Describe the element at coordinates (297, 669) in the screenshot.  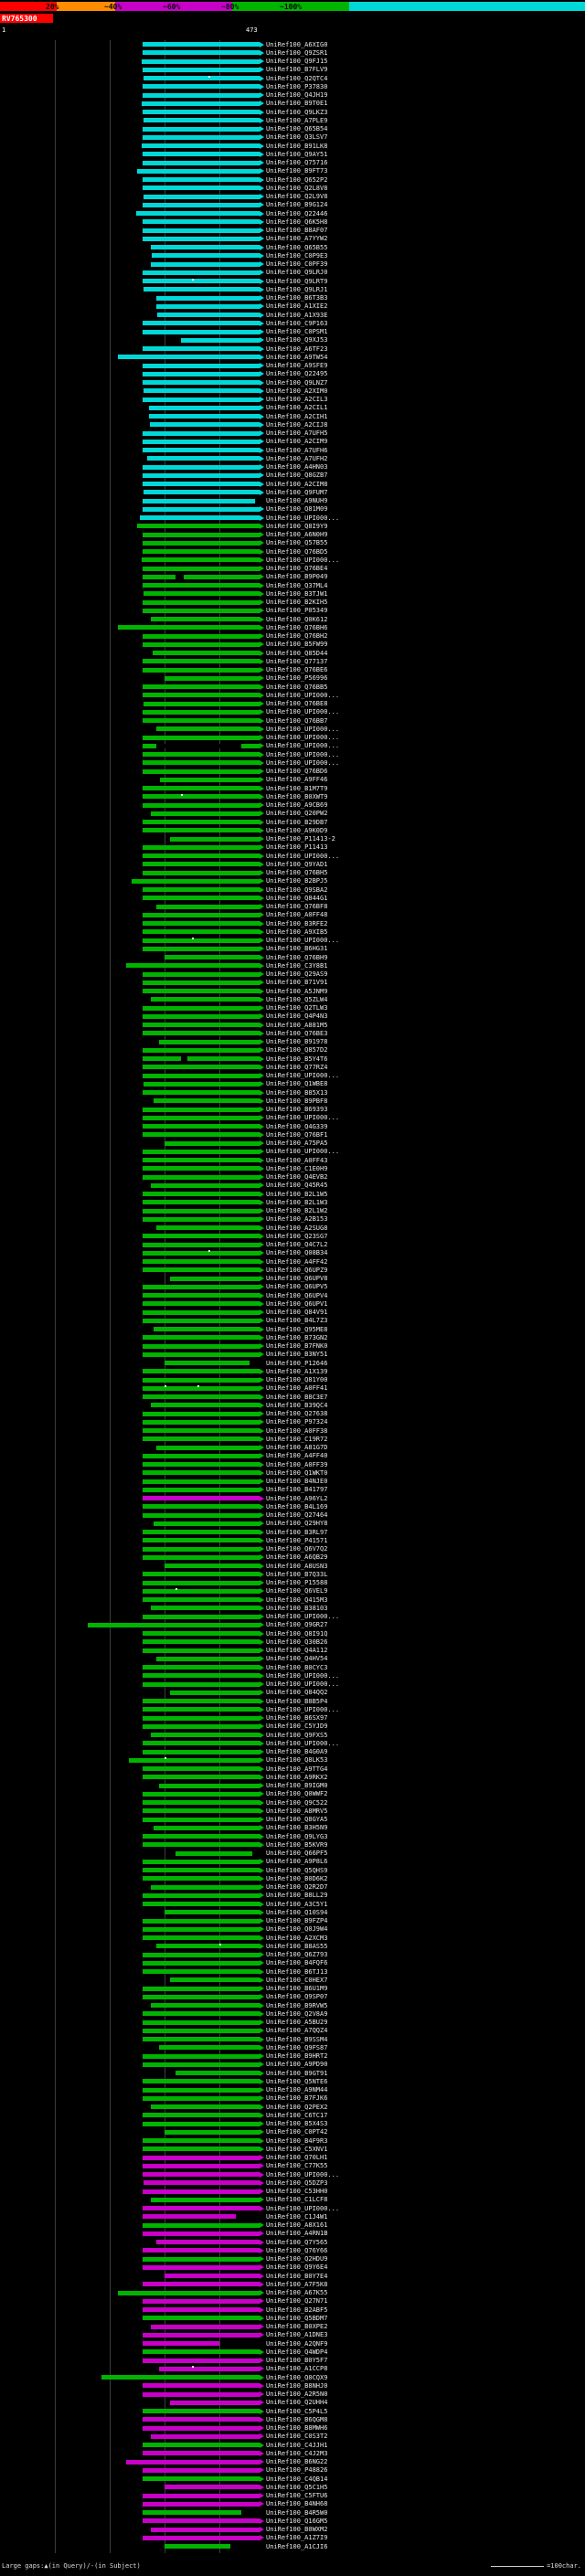
I see `hit-label: UniRef100_Q76BE6` at that location.